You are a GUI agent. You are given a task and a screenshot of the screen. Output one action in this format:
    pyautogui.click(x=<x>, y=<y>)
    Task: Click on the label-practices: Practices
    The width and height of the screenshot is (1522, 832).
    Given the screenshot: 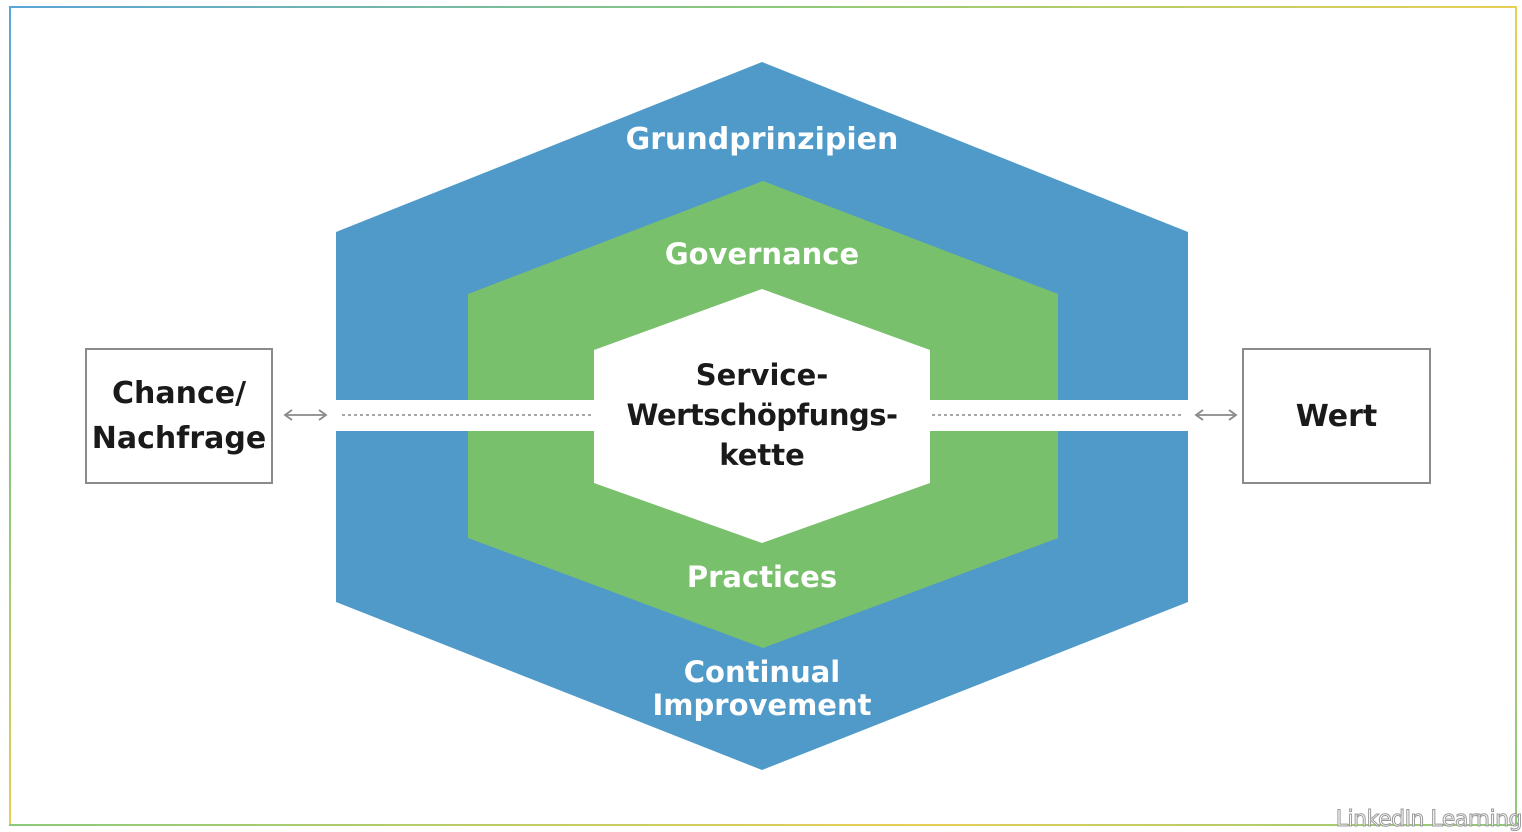 What is the action you would take?
    pyautogui.click(x=762, y=577)
    